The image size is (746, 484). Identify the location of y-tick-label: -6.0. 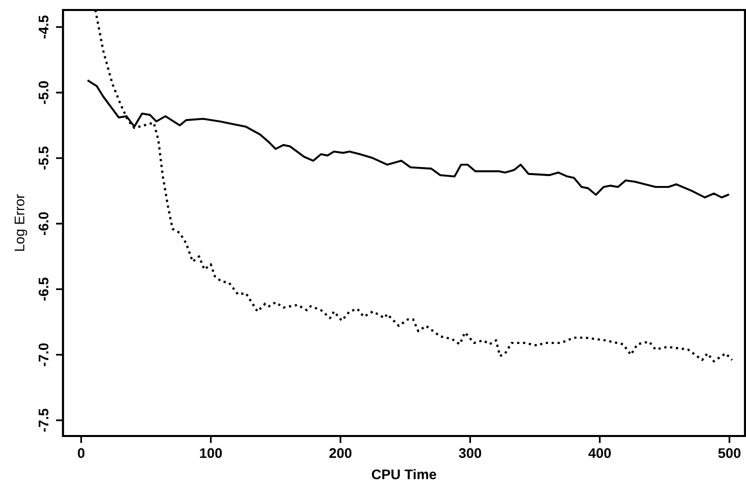
(43, 224).